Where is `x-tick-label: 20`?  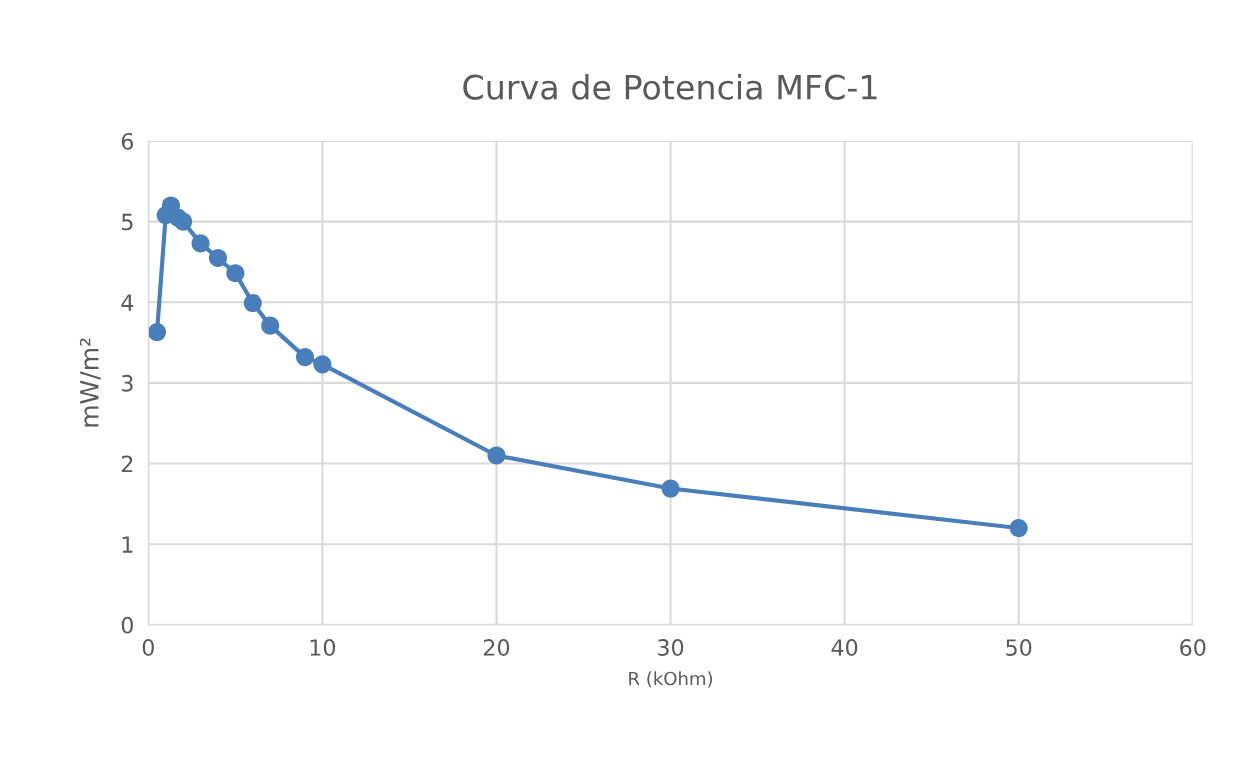 x-tick-label: 20 is located at coordinates (496, 647).